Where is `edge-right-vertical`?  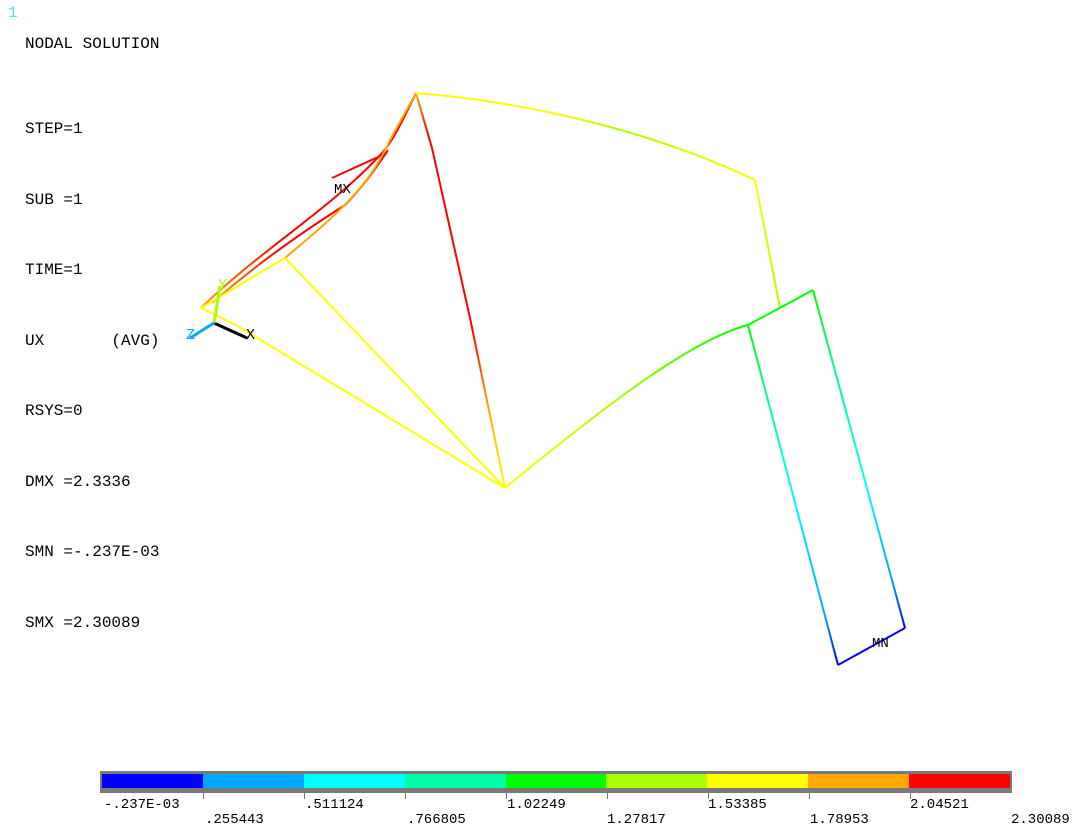 edge-right-vertical is located at coordinates (767, 244).